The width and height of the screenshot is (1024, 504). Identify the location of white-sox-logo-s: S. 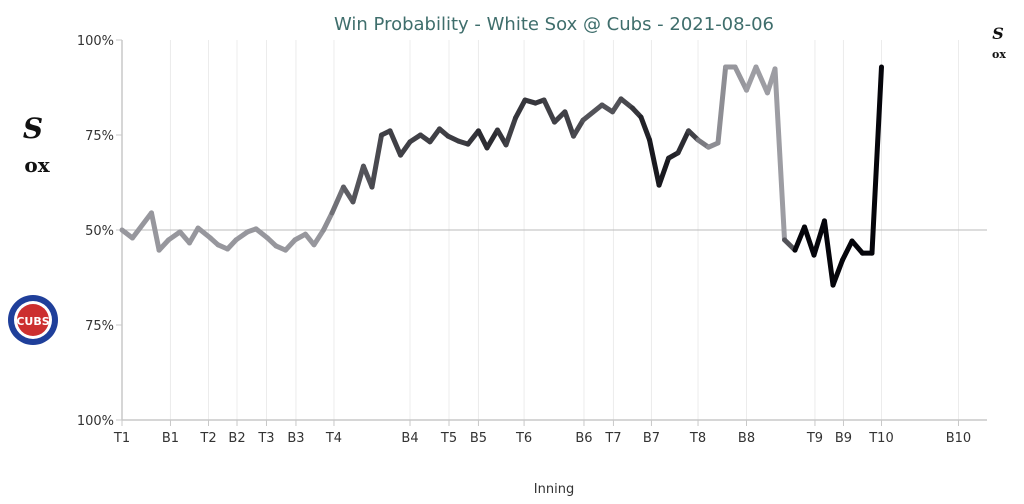
(33, 128).